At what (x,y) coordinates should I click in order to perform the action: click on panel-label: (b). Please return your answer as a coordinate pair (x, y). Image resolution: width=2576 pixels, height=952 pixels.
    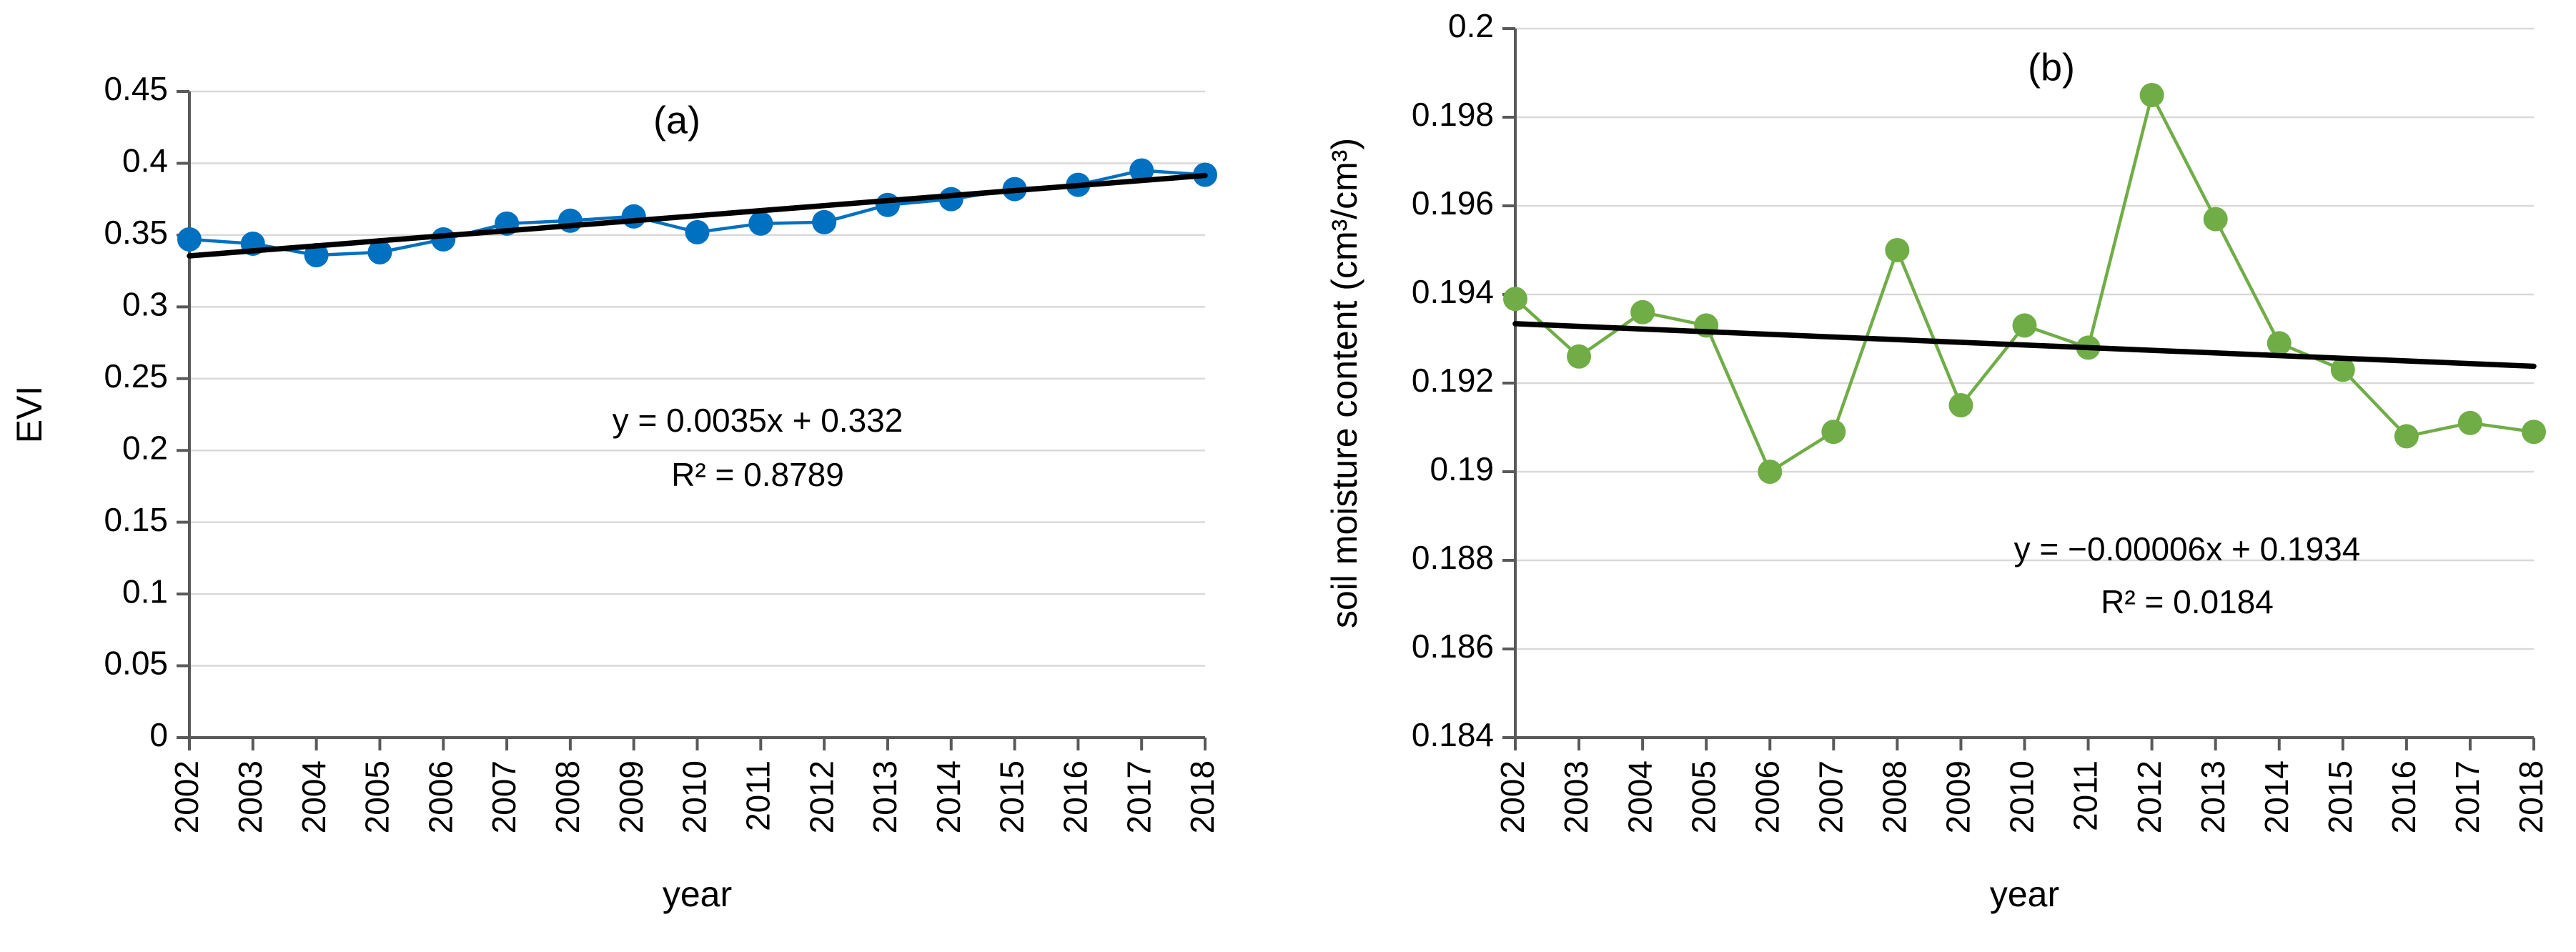
    Looking at the image, I should click on (2052, 67).